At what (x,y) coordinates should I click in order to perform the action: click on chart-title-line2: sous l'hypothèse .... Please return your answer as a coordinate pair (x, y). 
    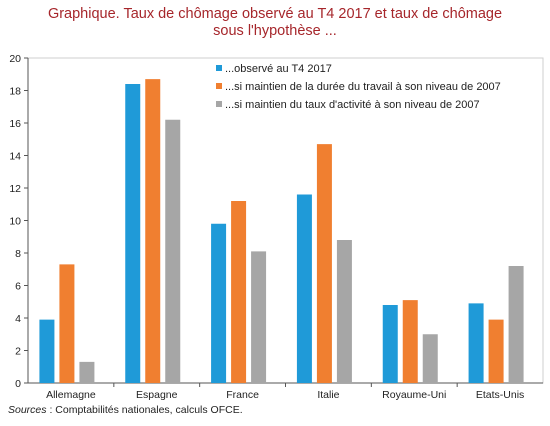
    Looking at the image, I should click on (275, 31).